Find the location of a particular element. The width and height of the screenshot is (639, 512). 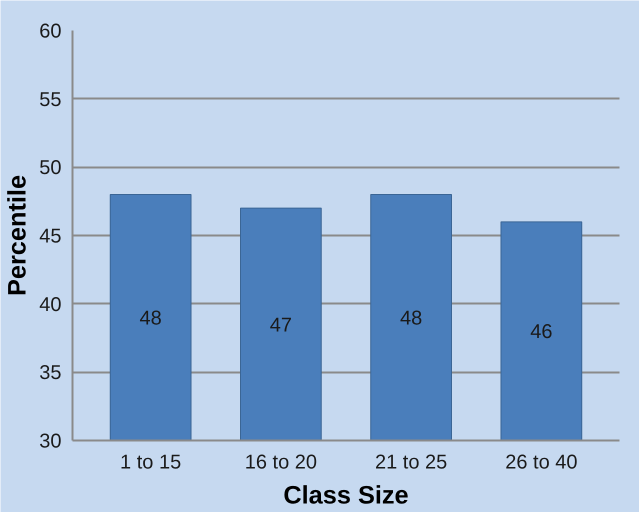

x-tick-label: 1 to 15 is located at coordinates (151, 463).